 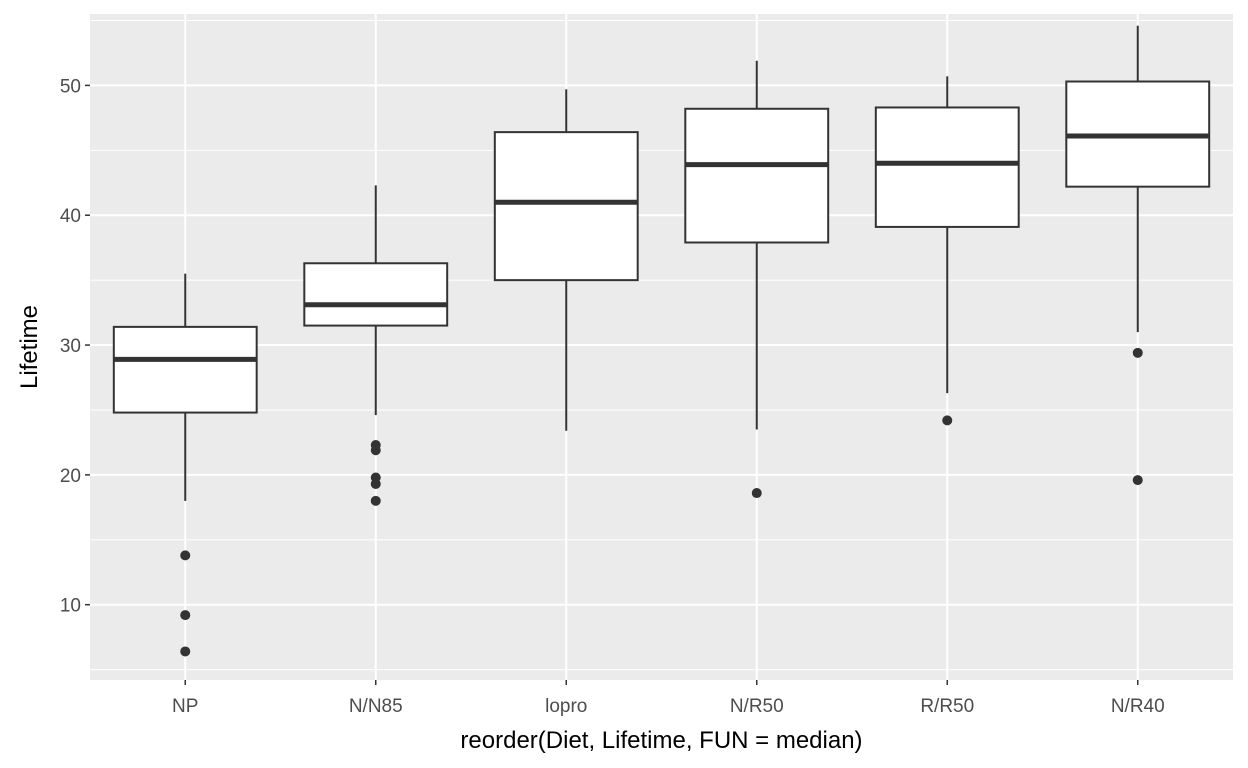 I want to click on x-tick-label: N/R40, so click(x=1138, y=706).